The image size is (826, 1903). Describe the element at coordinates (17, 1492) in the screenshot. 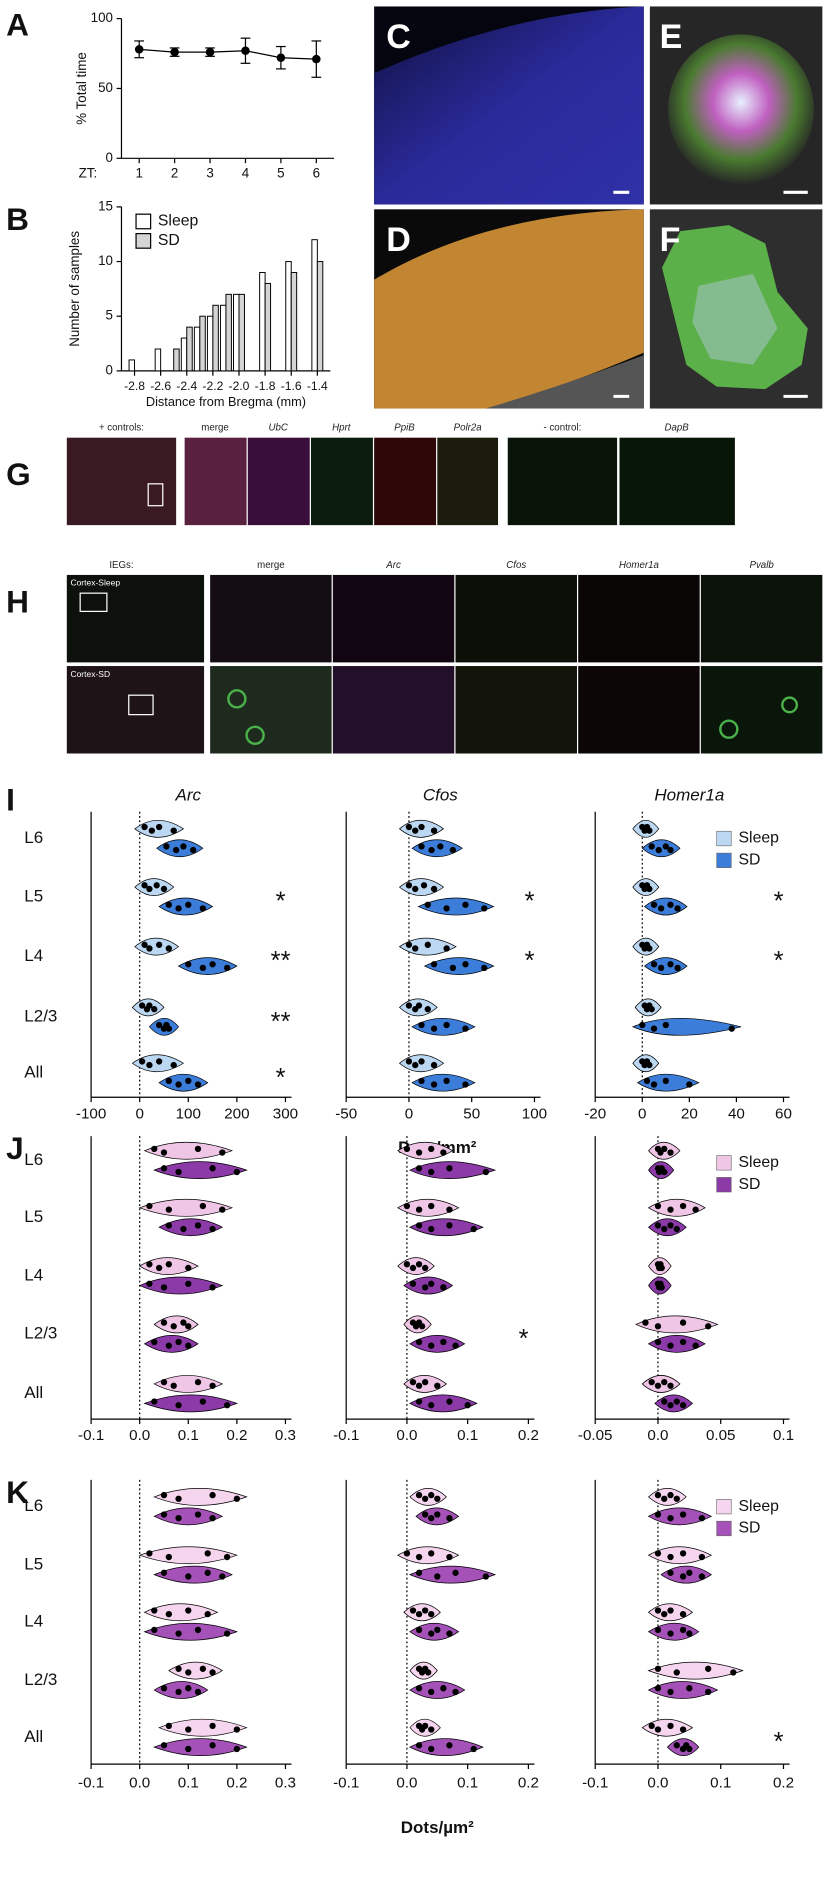

I see `panel-letter: K` at that location.